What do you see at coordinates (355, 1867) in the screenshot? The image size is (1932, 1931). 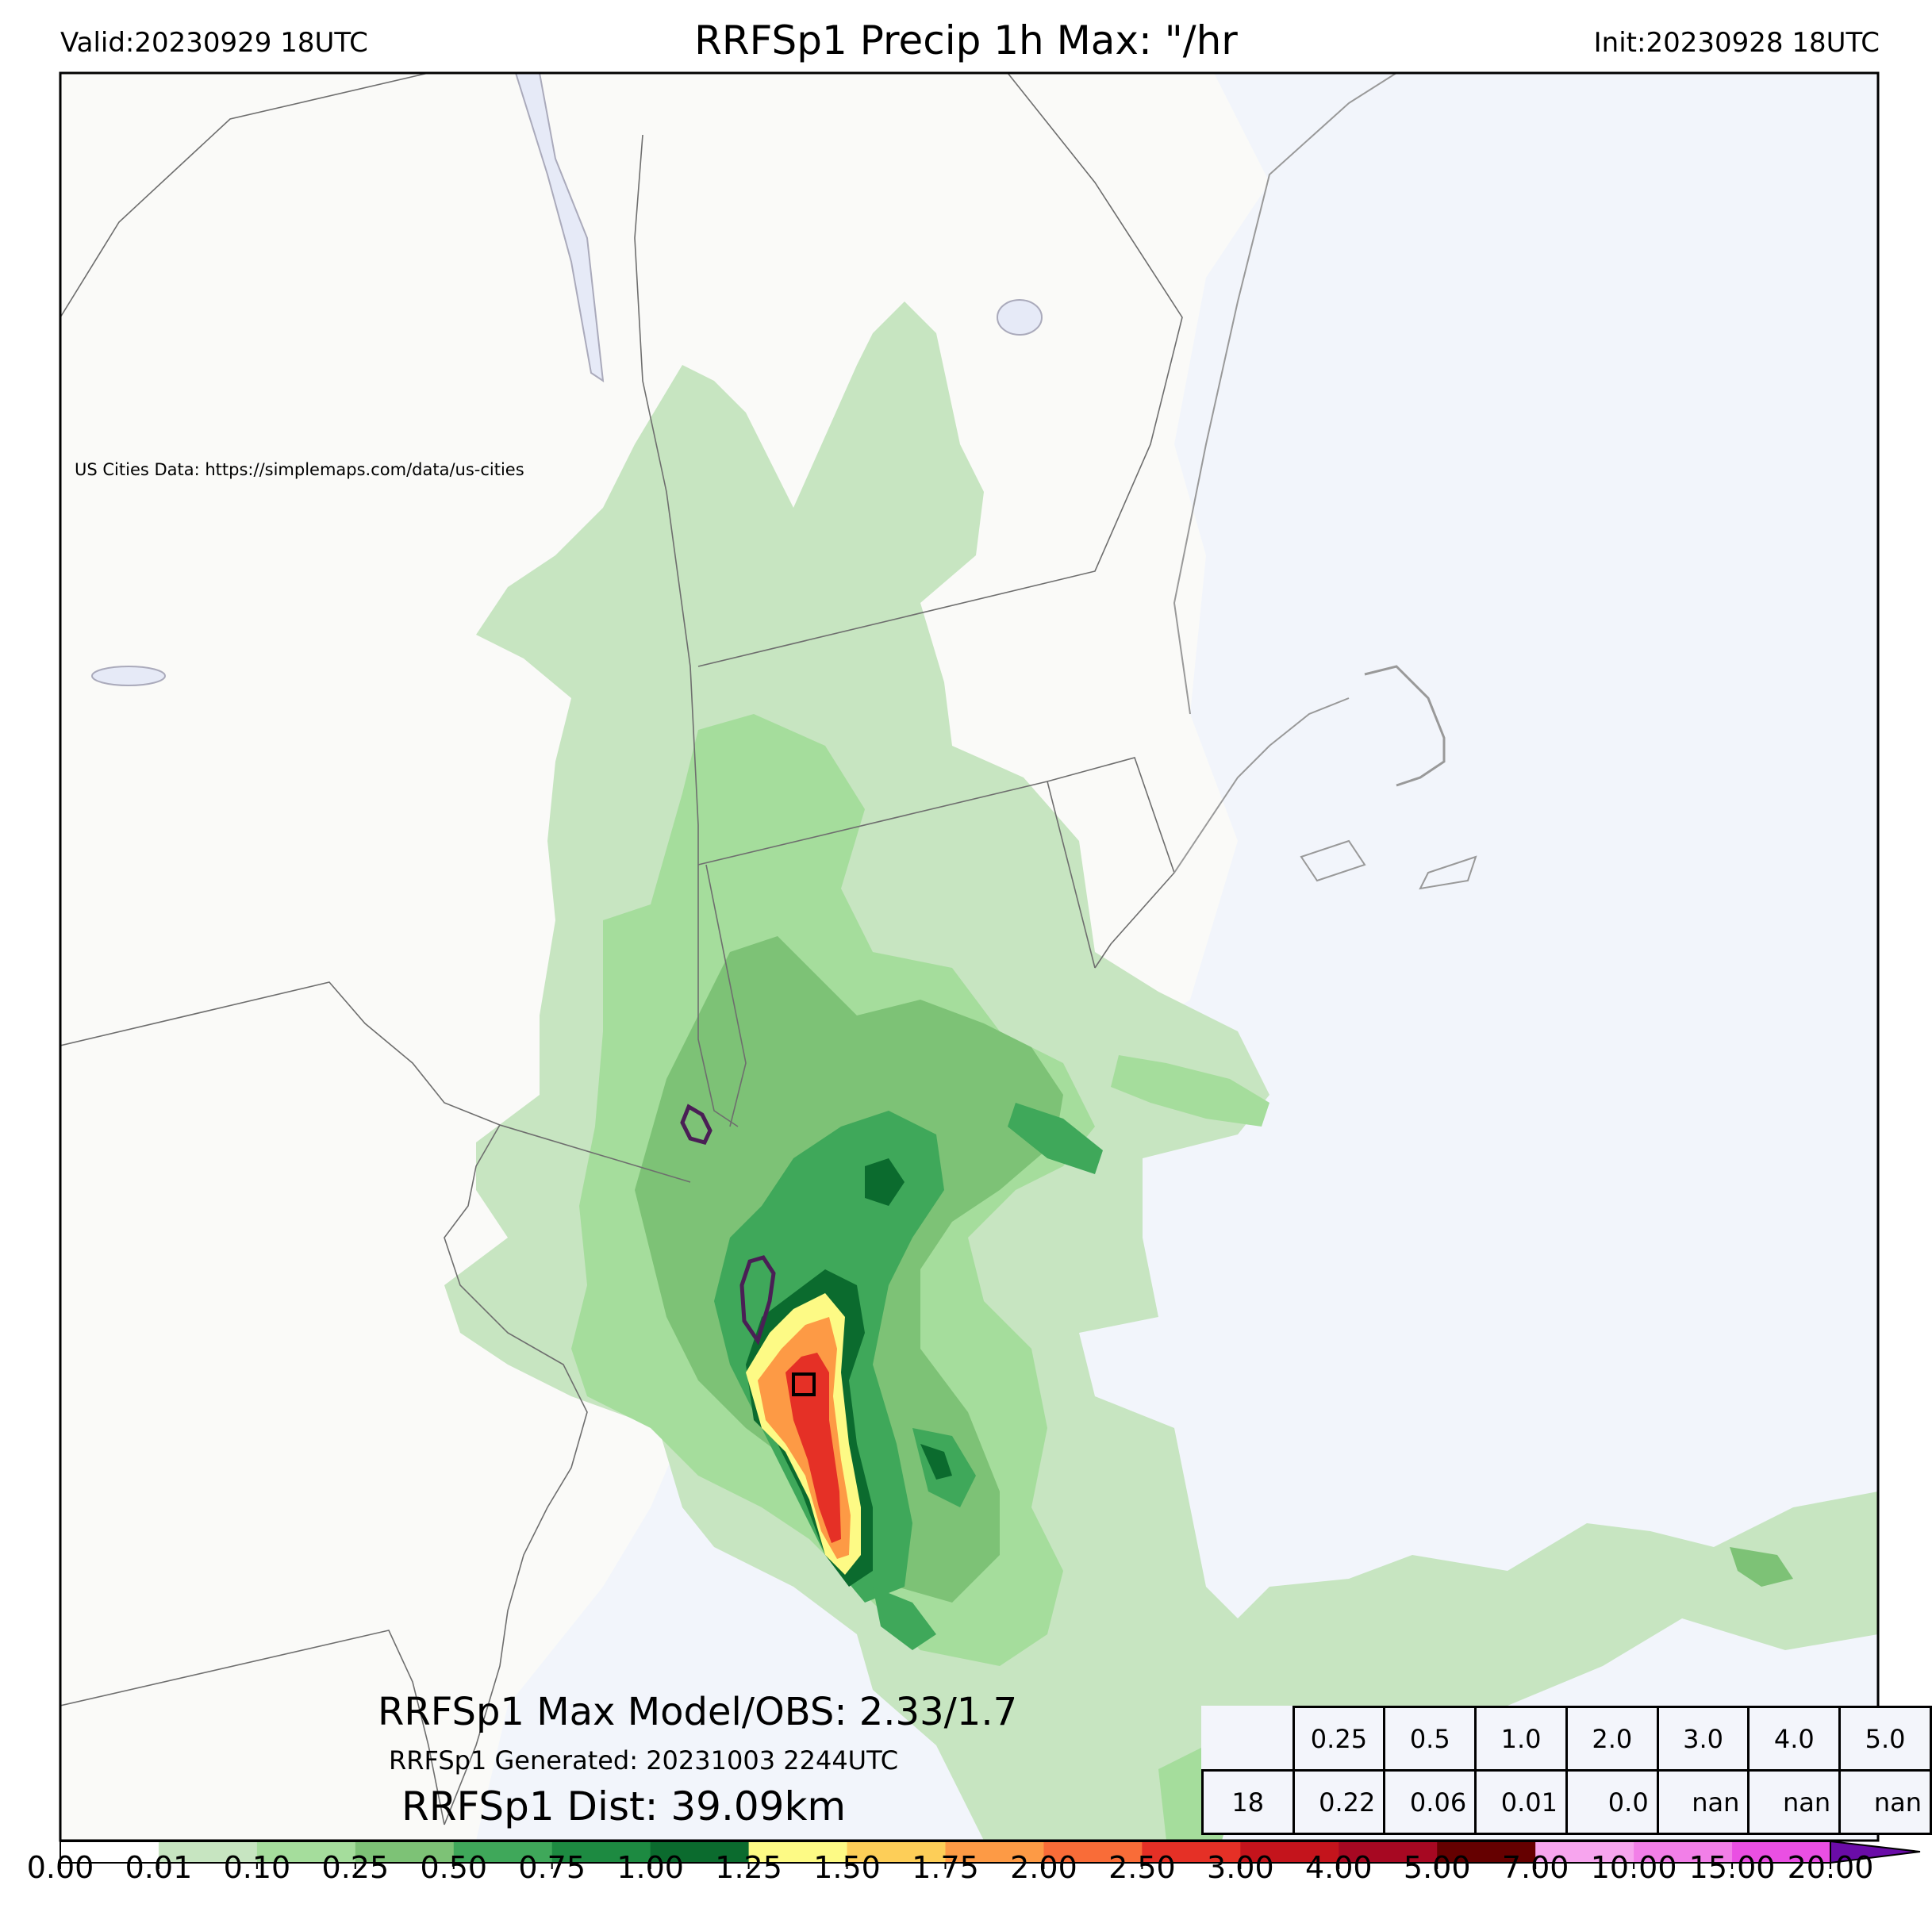 I see `colorbar-tick-label: 0.25` at bounding box center [355, 1867].